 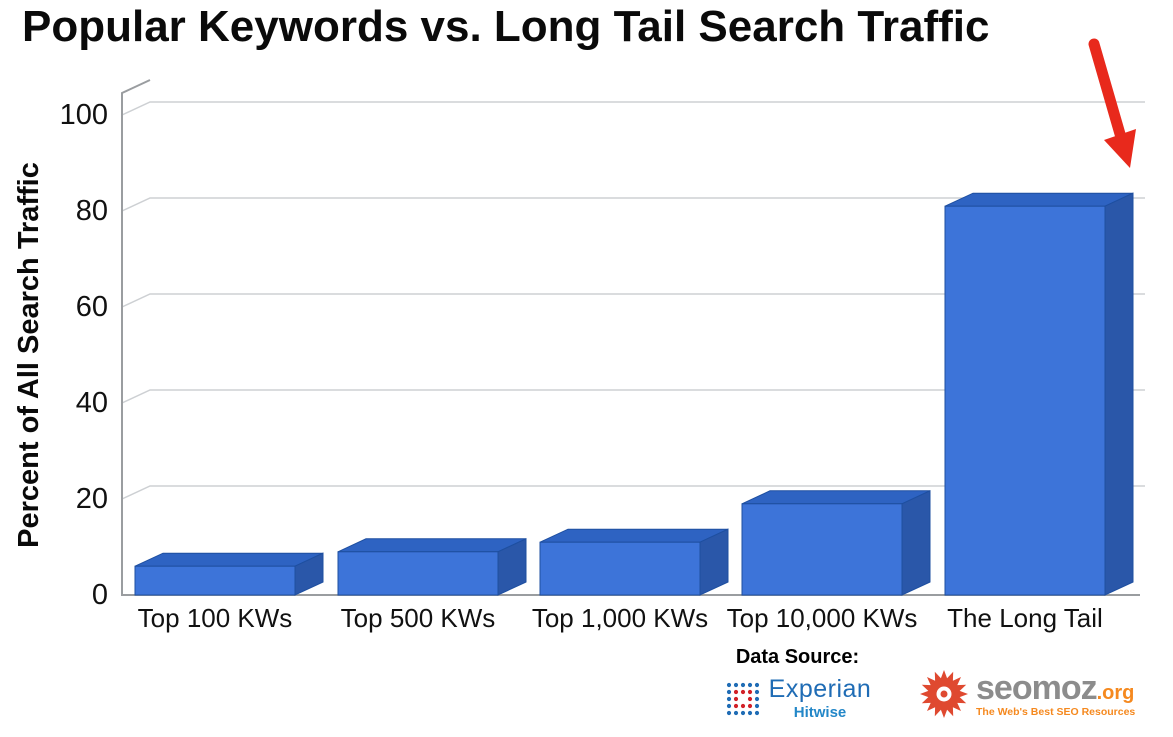 What do you see at coordinates (29, 355) in the screenshot?
I see `y-axis-title: Percent of All Search Traffic` at bounding box center [29, 355].